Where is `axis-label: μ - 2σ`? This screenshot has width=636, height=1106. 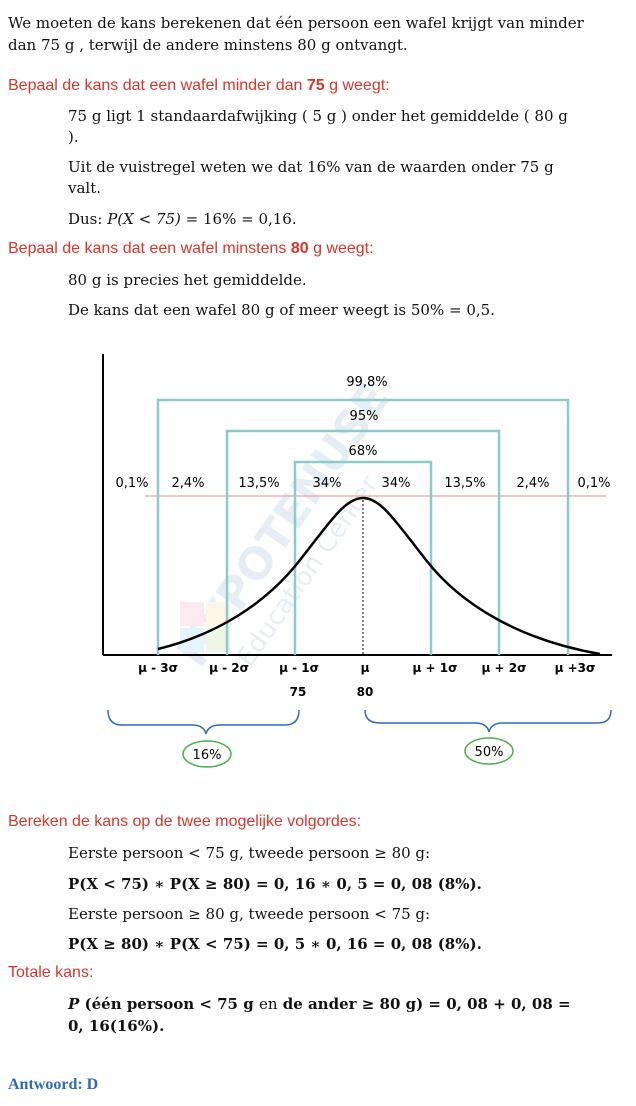
axis-label: μ - 2σ is located at coordinates (229, 668).